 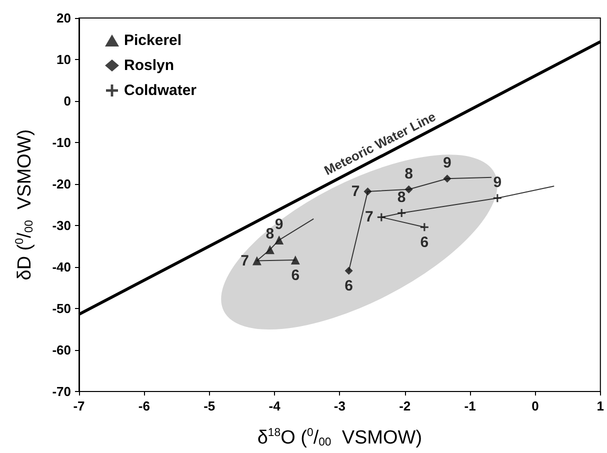 What do you see at coordinates (61, 142) in the screenshot?
I see `y-tick-label: -10` at bounding box center [61, 142].